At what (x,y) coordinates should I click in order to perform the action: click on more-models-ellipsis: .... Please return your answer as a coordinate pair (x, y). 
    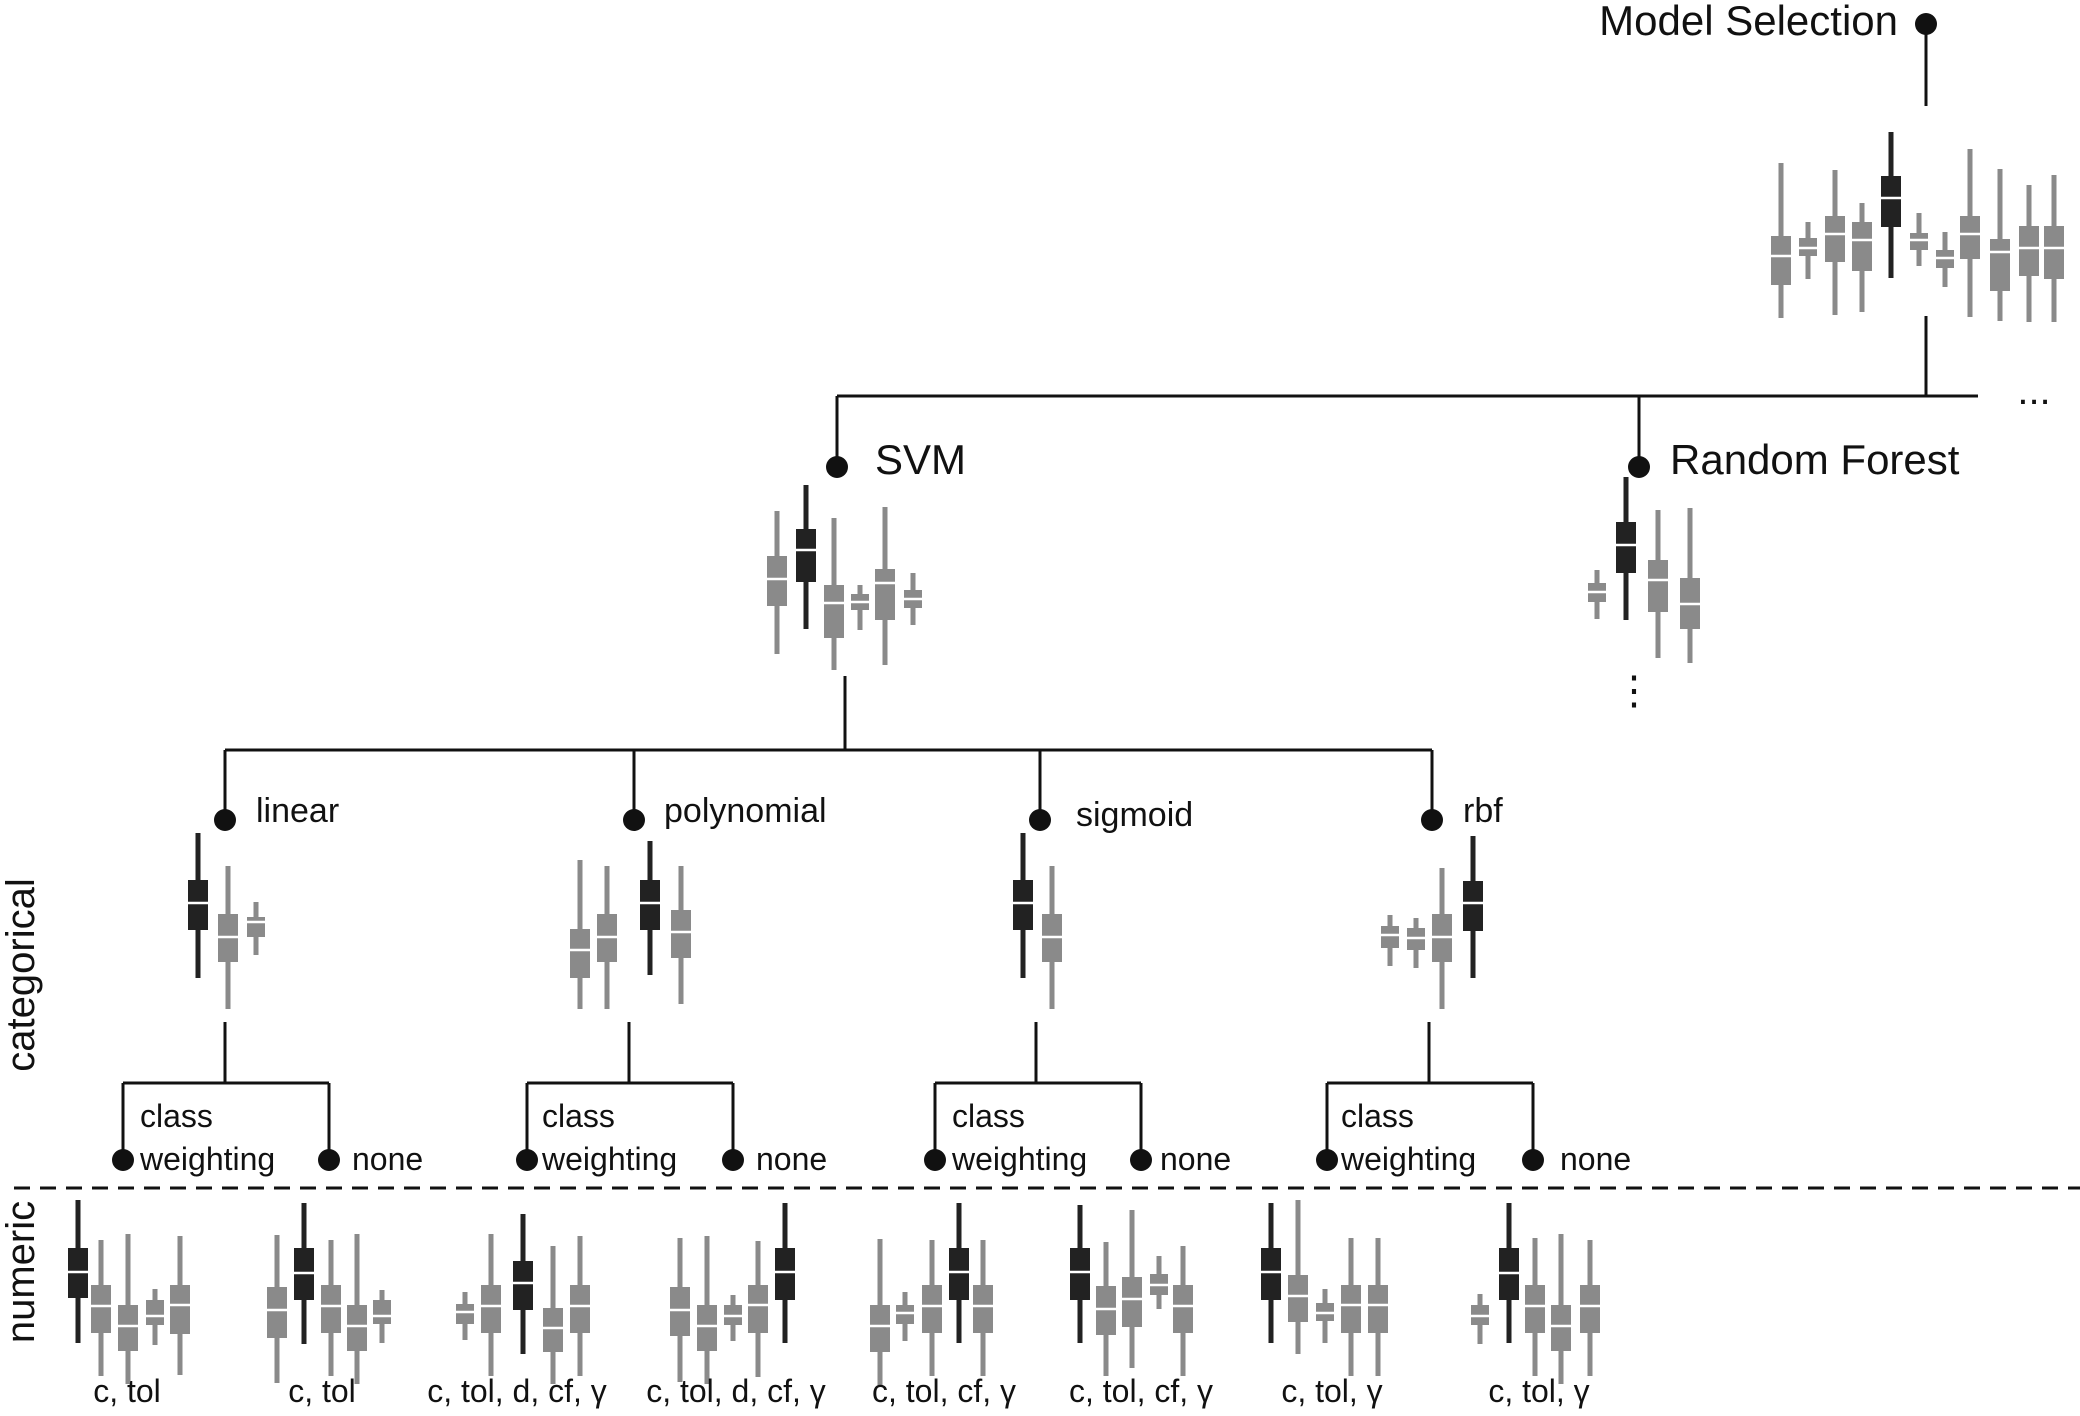
    Looking at the image, I should click on (2033, 391).